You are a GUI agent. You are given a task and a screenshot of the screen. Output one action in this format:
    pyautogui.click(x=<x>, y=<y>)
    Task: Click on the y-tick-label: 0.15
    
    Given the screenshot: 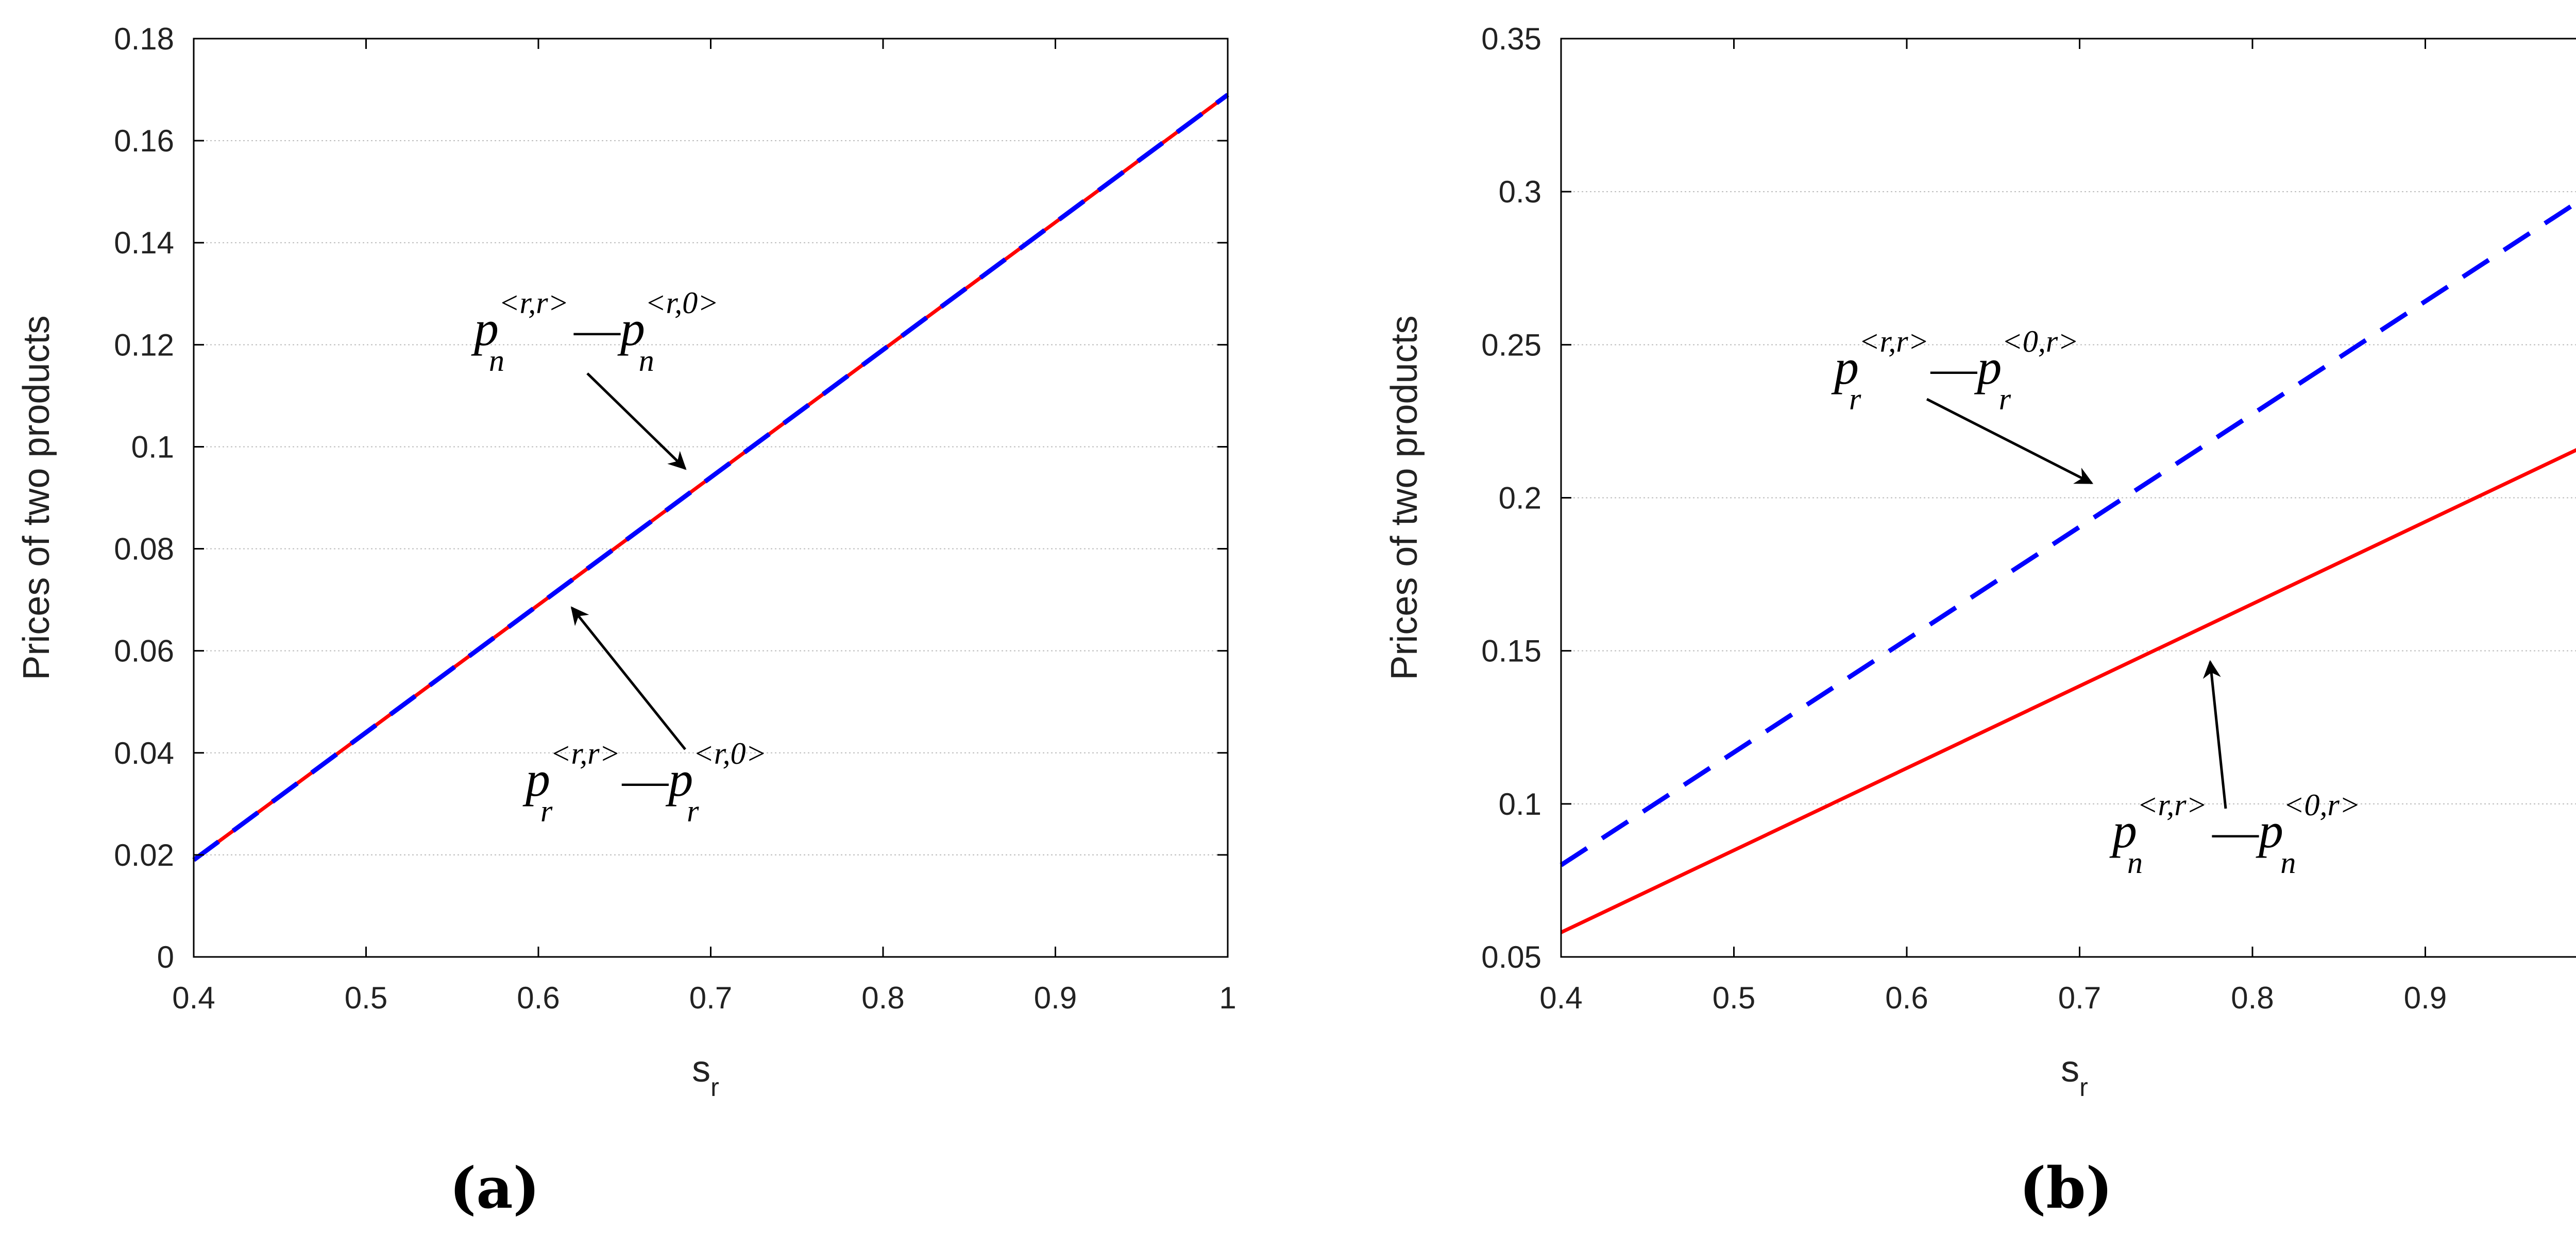 What is the action you would take?
    pyautogui.click(x=1511, y=652)
    